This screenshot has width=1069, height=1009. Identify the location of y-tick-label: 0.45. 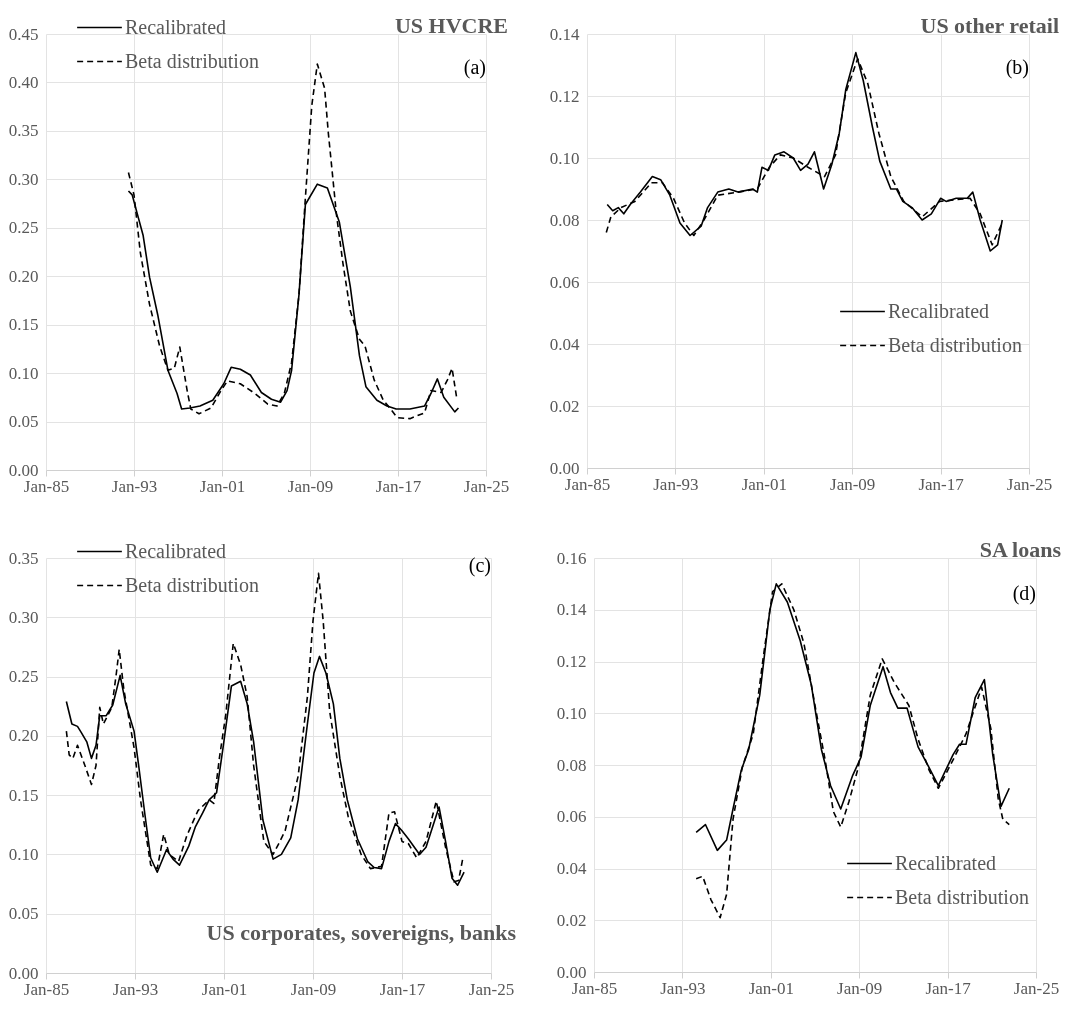
(23, 34).